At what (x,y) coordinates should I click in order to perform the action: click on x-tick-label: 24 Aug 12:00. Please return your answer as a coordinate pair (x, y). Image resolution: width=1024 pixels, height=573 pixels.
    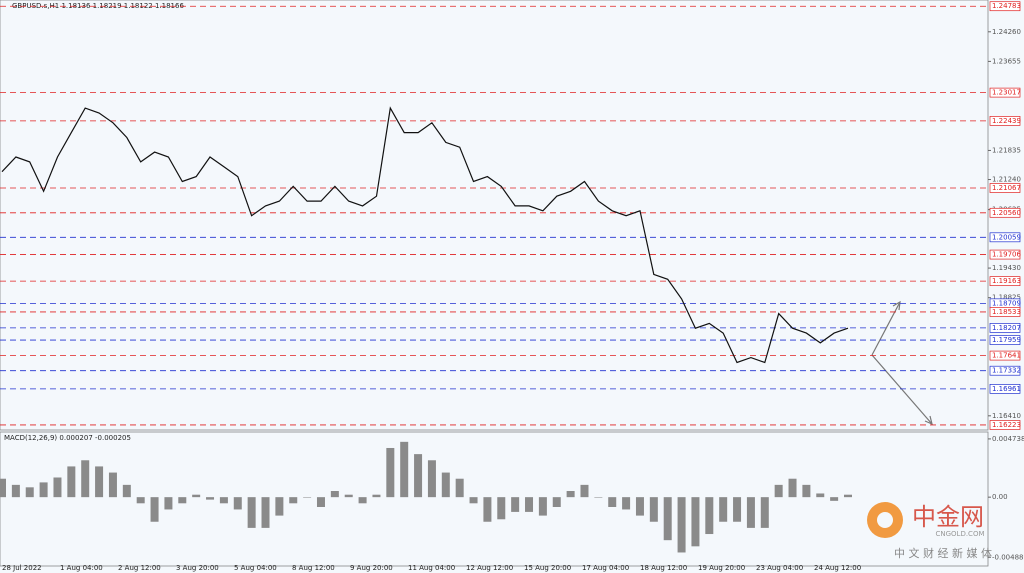
    Looking at the image, I should click on (837, 568).